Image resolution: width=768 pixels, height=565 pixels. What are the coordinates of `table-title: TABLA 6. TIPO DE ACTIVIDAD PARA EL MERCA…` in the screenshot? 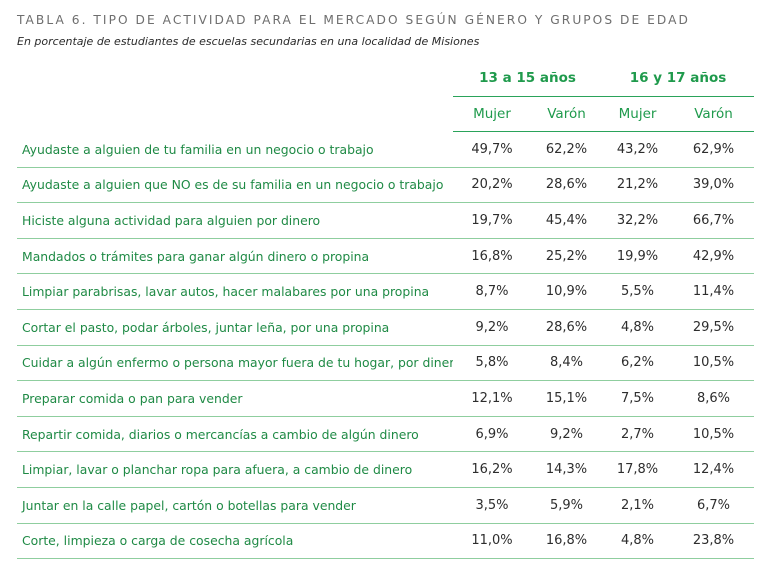 It's located at (353, 20).